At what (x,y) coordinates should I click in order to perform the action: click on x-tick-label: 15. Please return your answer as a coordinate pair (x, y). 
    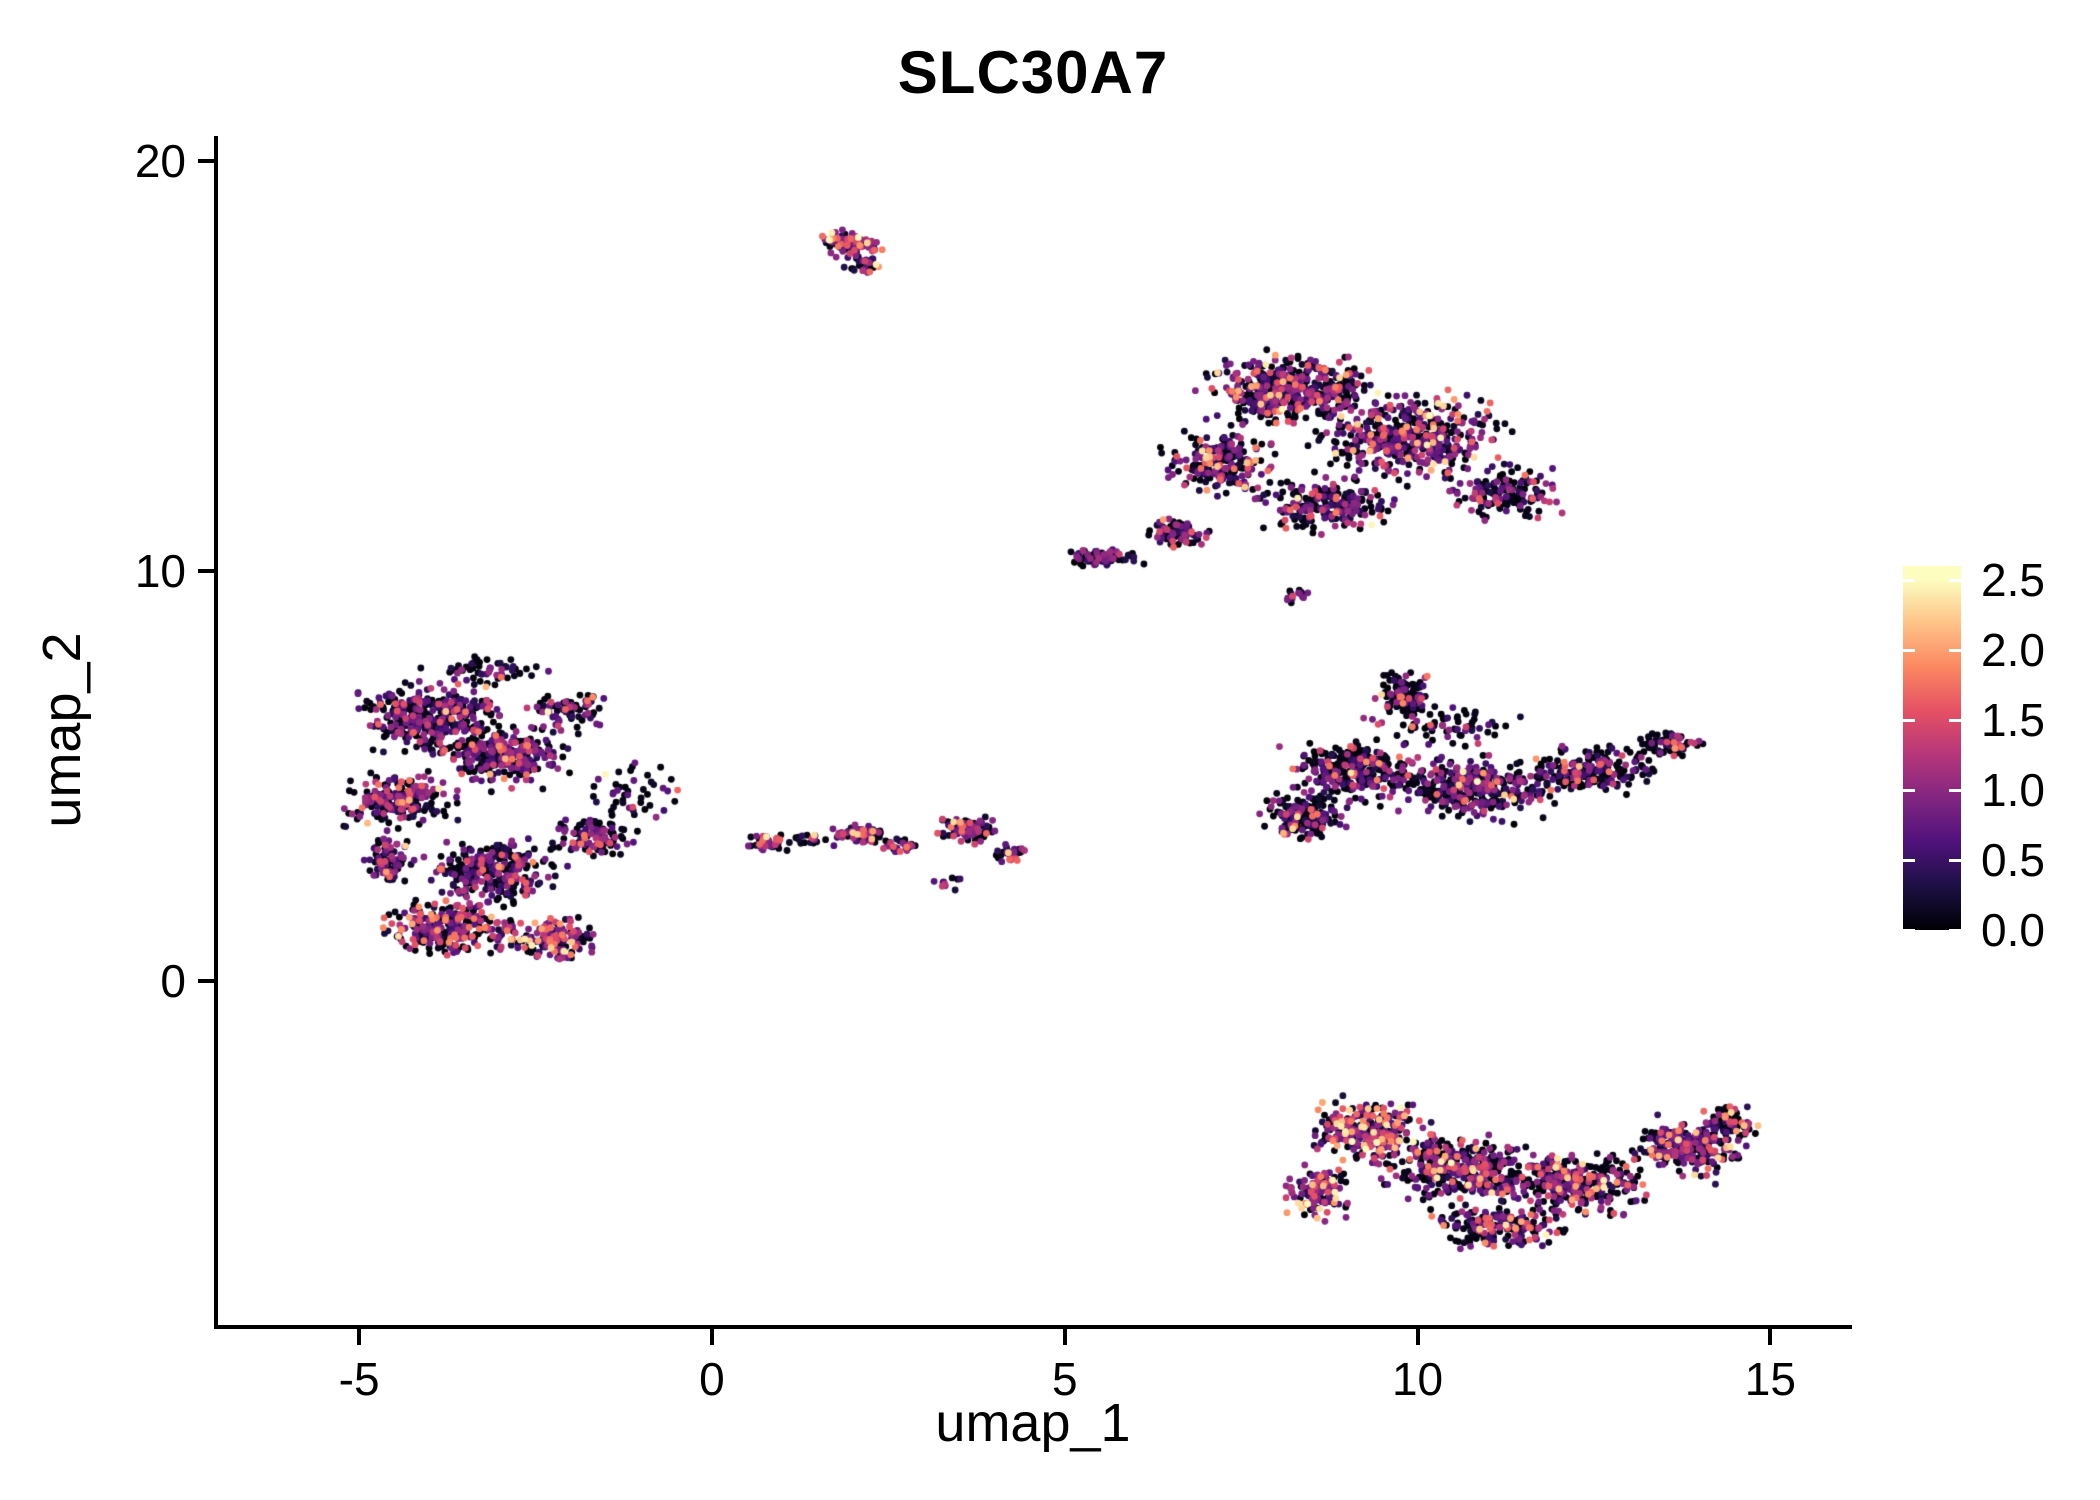
    Looking at the image, I should click on (1770, 1379).